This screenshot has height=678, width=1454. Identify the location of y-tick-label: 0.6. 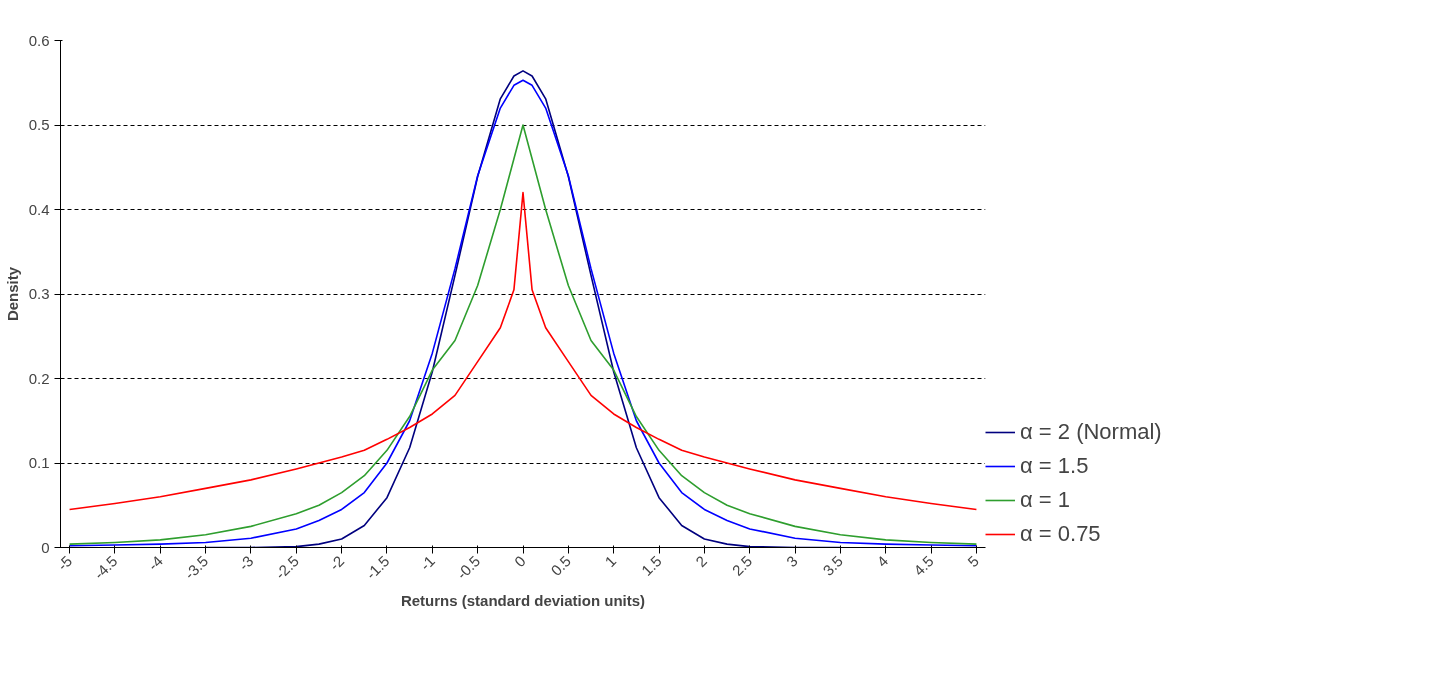
(39, 40).